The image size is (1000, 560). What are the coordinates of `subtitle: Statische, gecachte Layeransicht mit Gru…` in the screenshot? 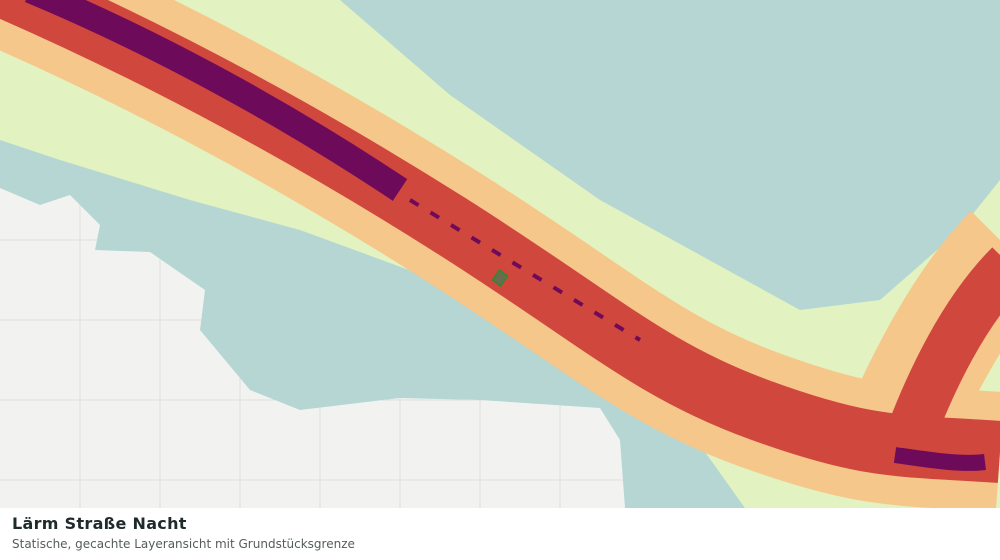 It's located at (183, 544).